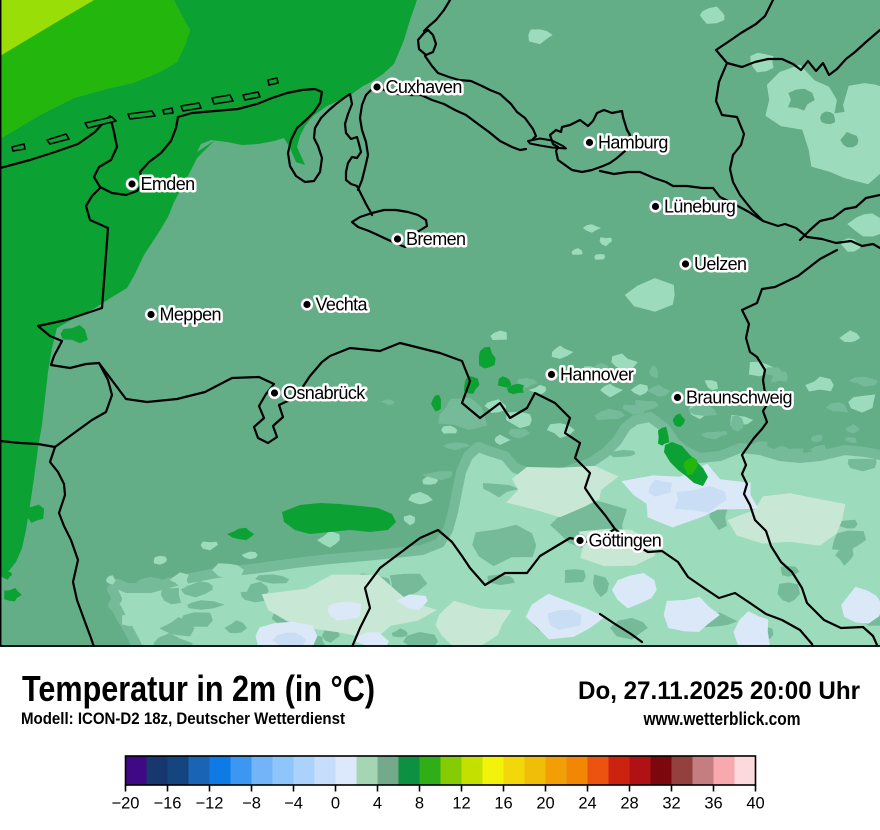 The width and height of the screenshot is (880, 830). What do you see at coordinates (597, 374) in the screenshot?
I see `svg-text: Hannover` at bounding box center [597, 374].